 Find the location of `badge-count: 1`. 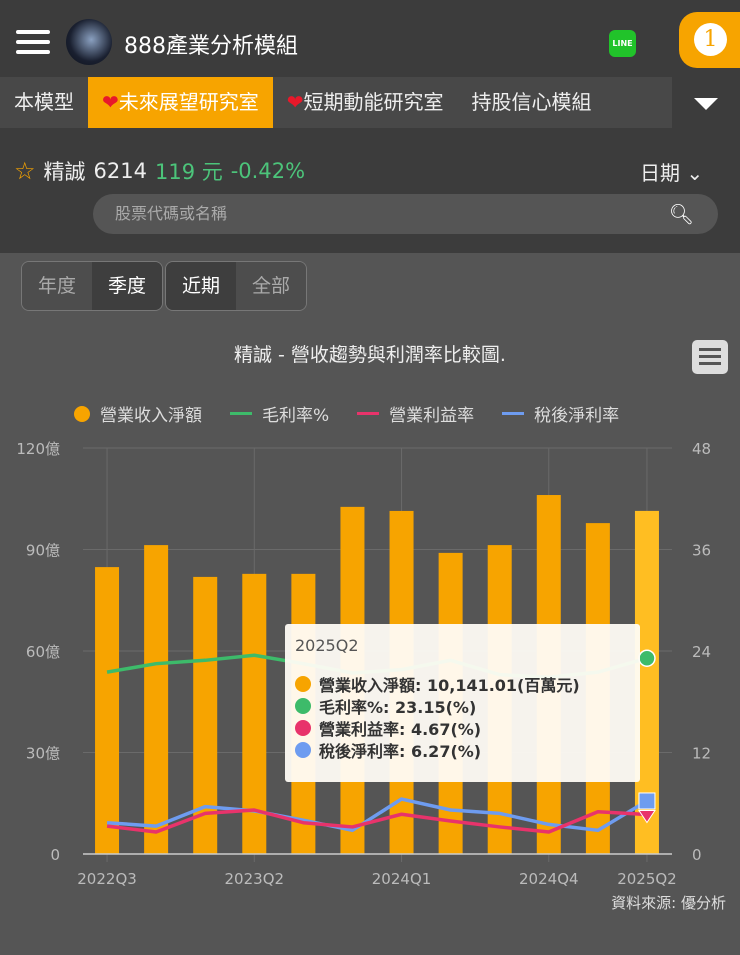

badge-count: 1 is located at coordinates (710, 39).